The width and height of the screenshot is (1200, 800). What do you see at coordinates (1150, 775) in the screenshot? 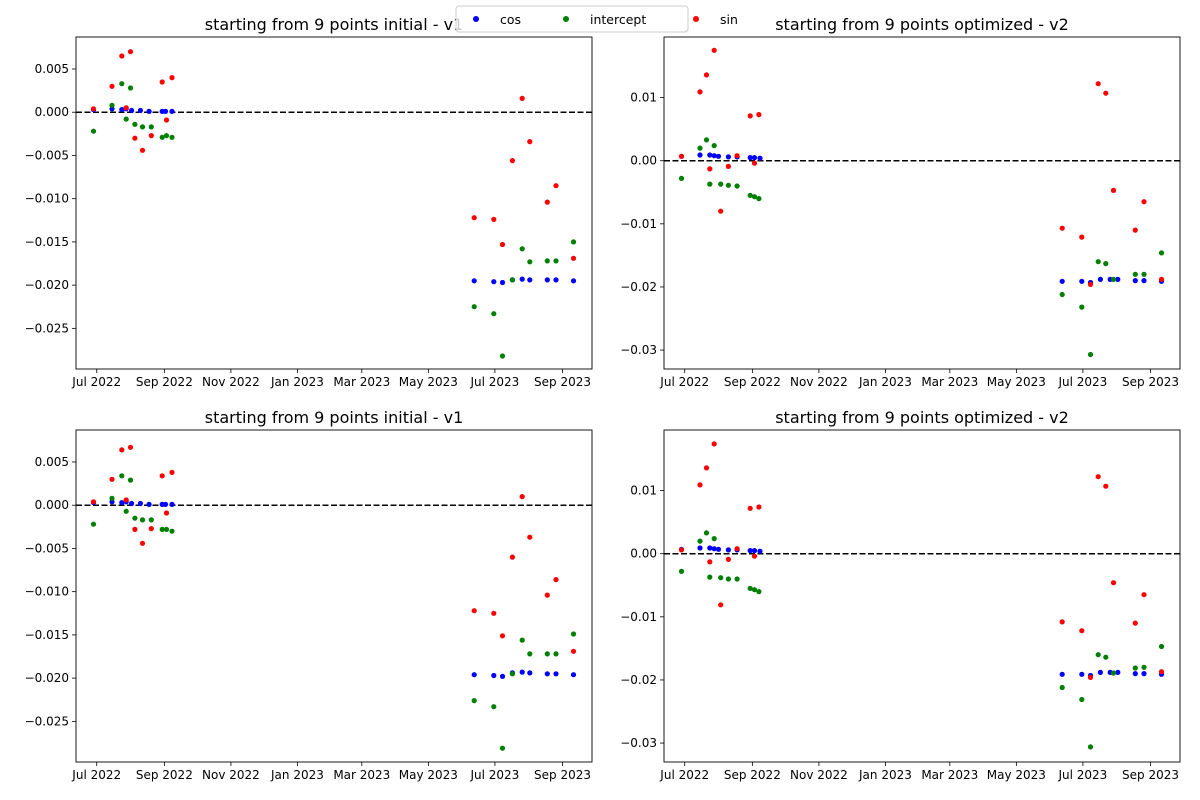
I see `x-tick-label: Sep 2023` at bounding box center [1150, 775].